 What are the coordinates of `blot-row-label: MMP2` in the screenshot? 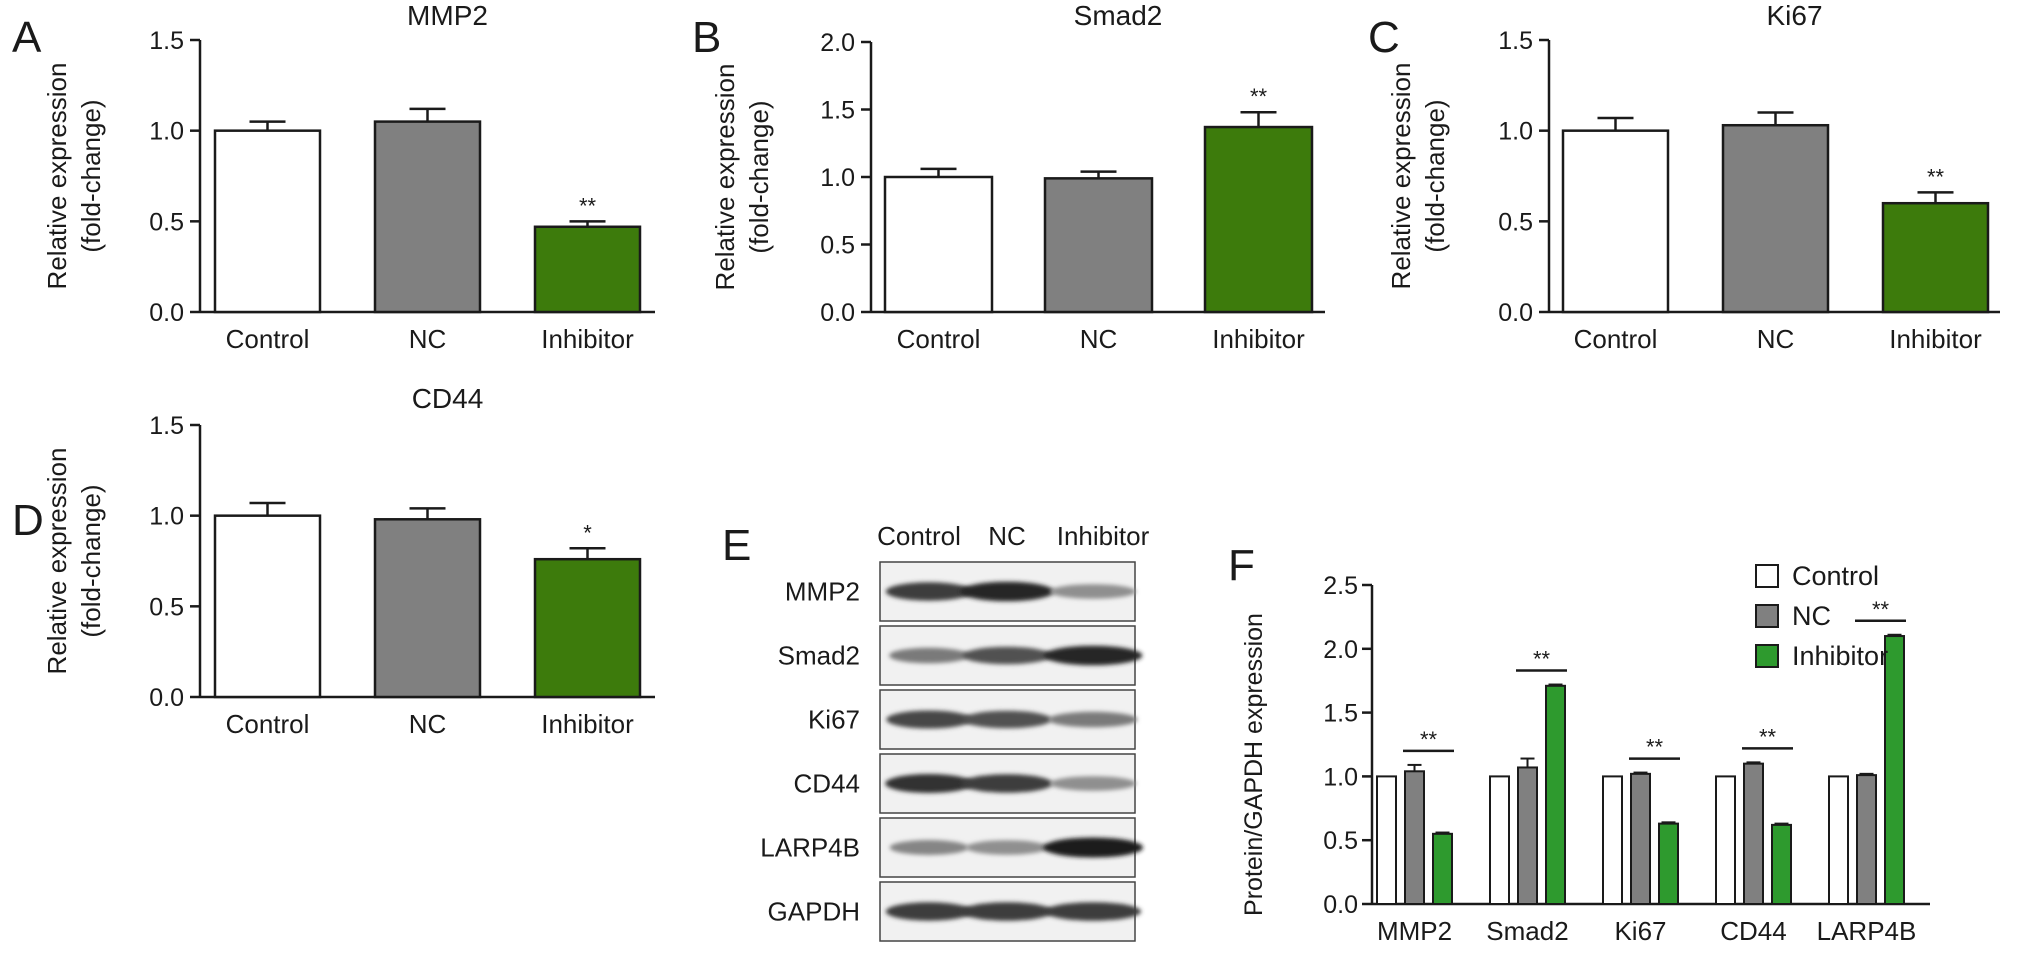 It's located at (822, 592).